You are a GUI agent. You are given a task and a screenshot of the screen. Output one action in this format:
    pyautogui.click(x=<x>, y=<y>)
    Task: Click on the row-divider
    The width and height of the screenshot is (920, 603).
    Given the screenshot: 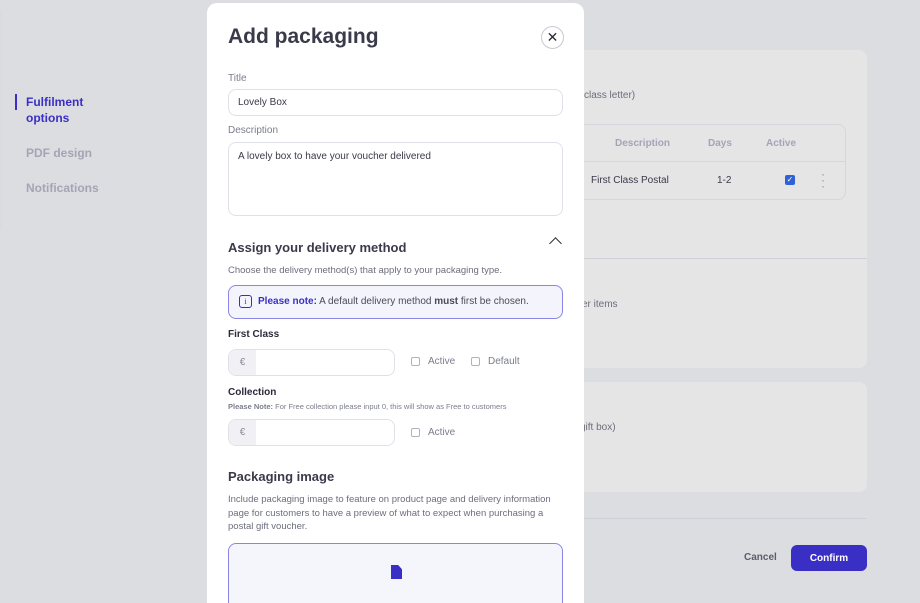 What is the action you would take?
    pyautogui.click(x=705, y=161)
    